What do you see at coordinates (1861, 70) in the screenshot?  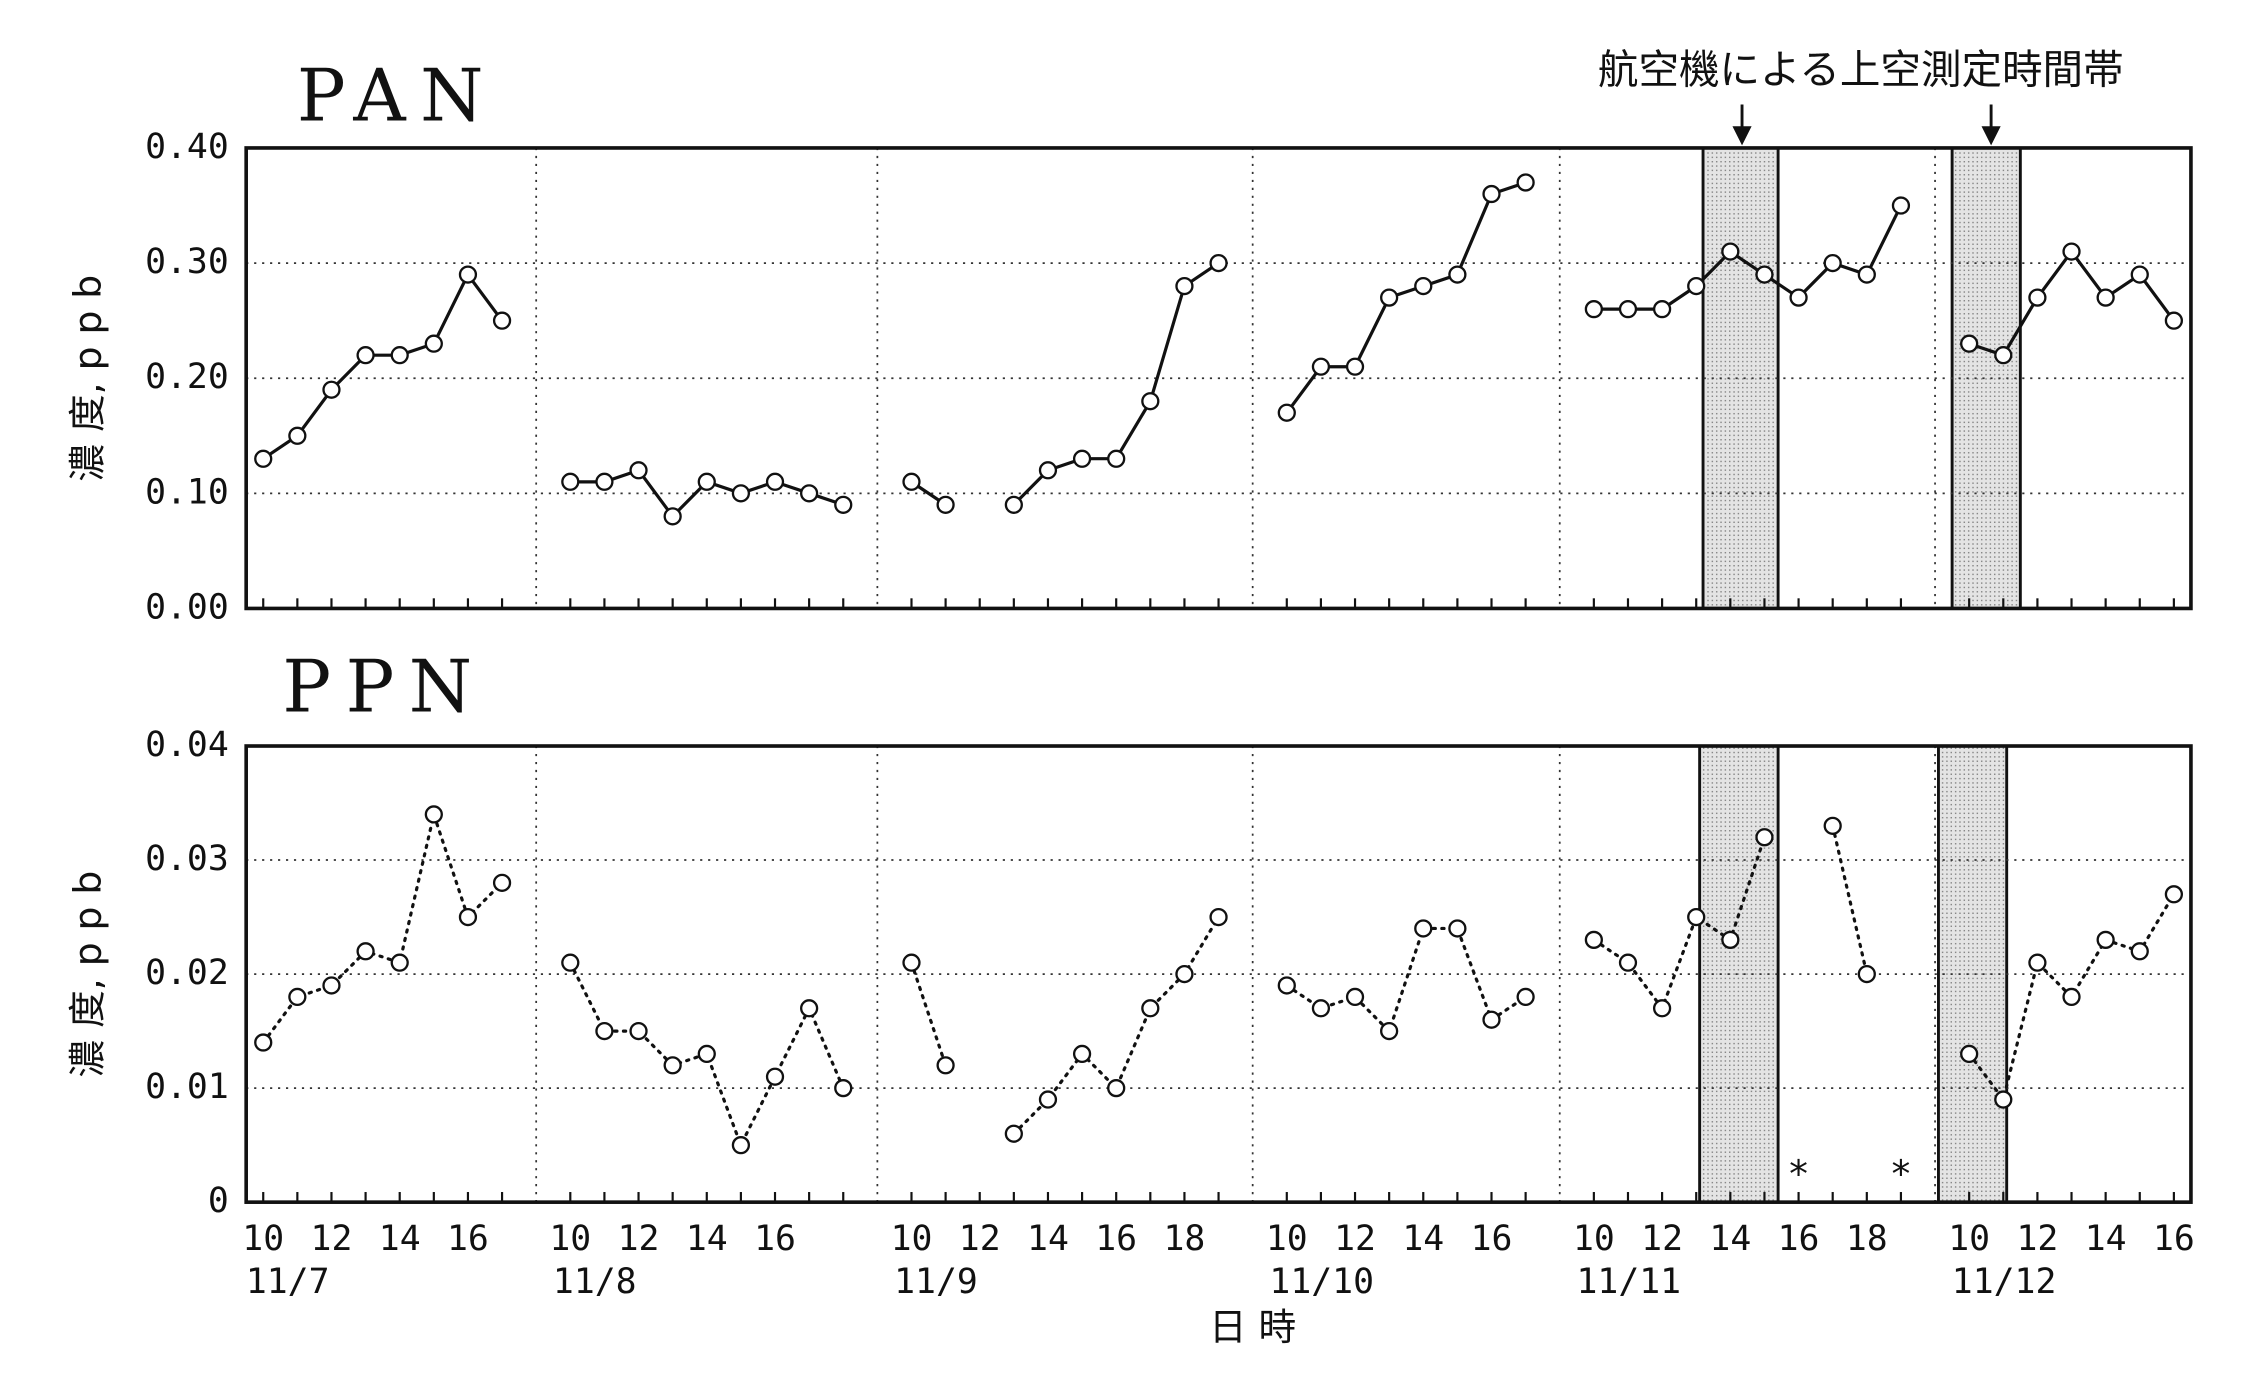 I see `annotation: 航空機による上空測定時間帯` at bounding box center [1861, 70].